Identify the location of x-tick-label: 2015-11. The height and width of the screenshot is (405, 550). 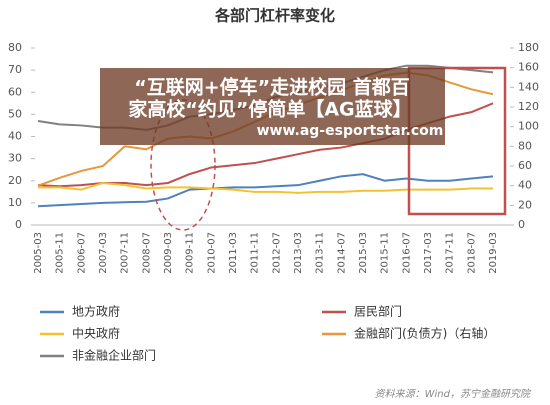
(385, 253).